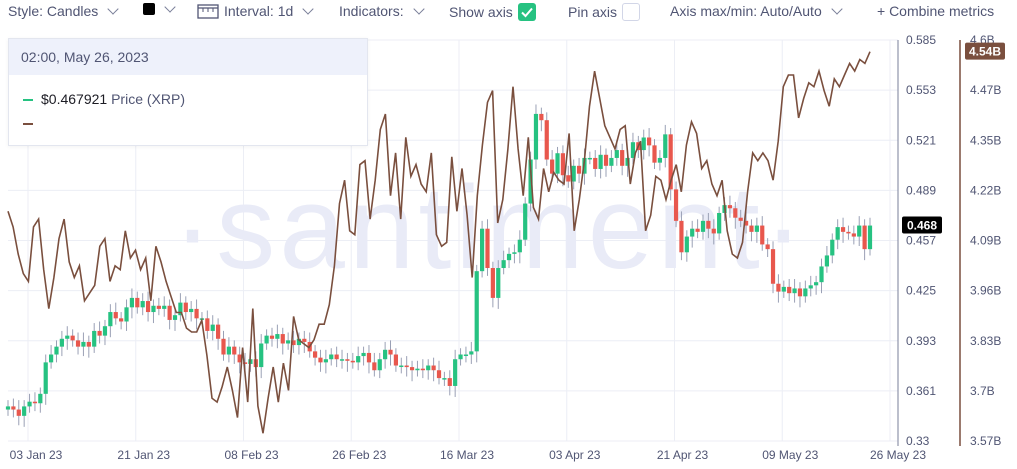 This screenshot has height=469, width=1017. Describe the element at coordinates (148, 99) in the screenshot. I see `tooltip-price-desc: Price (XRP)` at that location.